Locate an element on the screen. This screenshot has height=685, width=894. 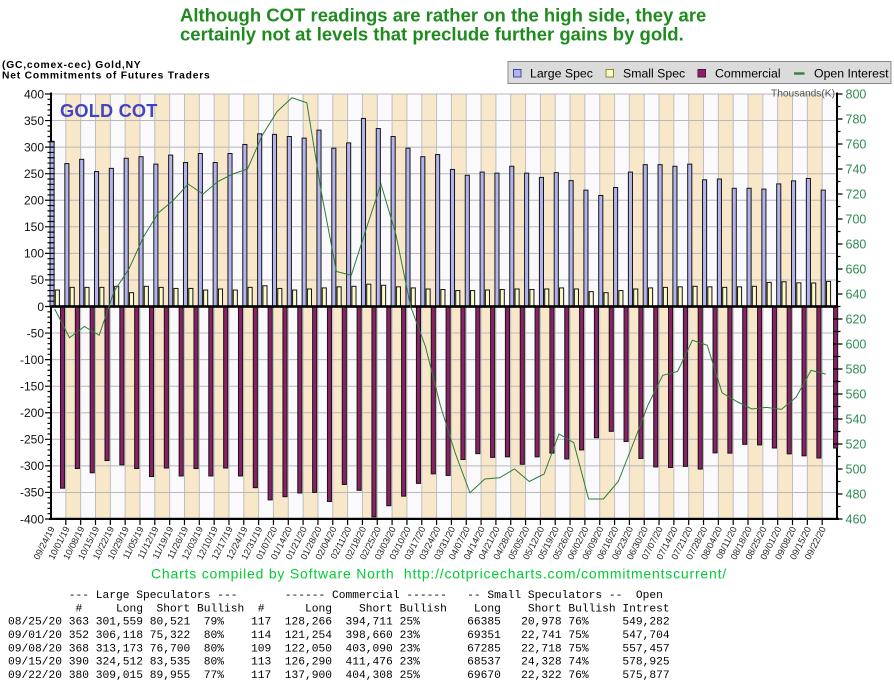
svg-text: 740 is located at coordinates (856, 170).